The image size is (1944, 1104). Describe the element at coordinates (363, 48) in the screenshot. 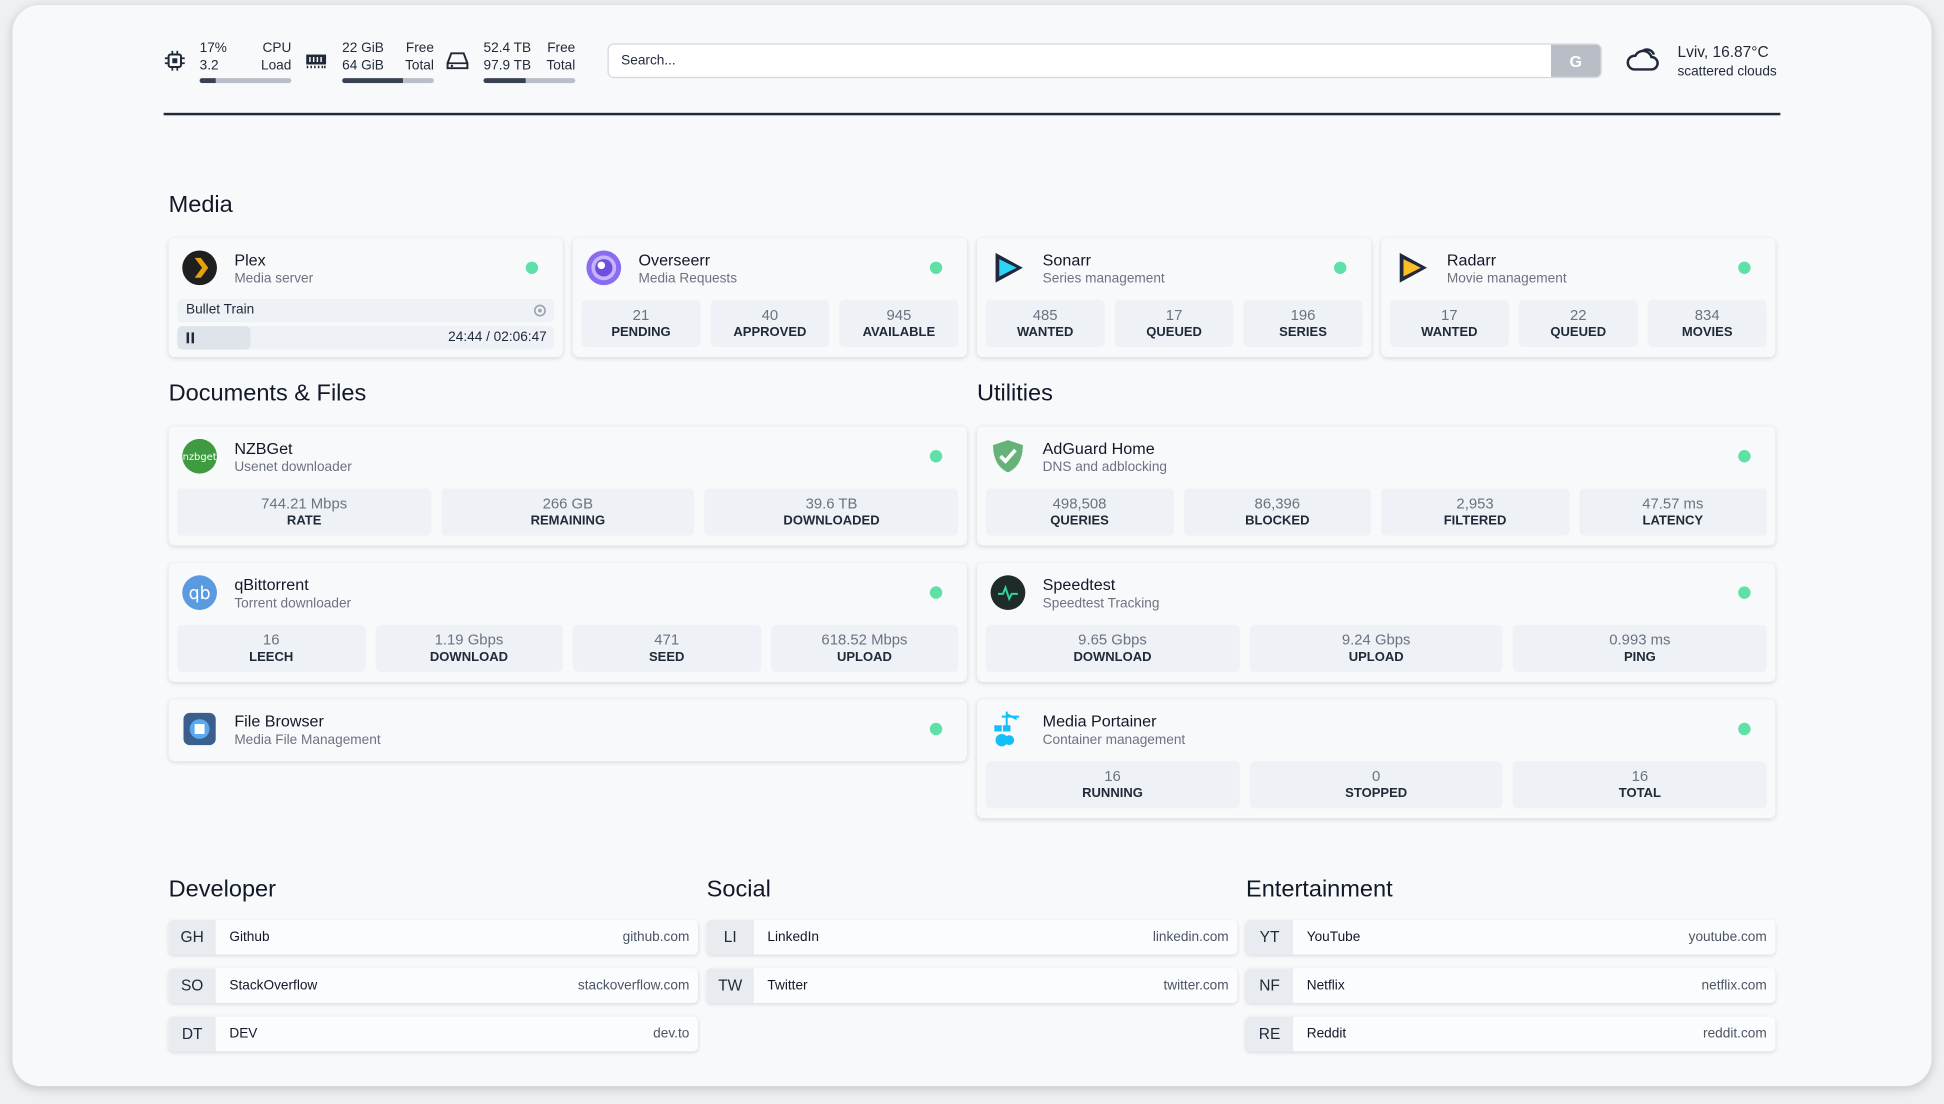

I see `memory-free: 22 GiB` at that location.